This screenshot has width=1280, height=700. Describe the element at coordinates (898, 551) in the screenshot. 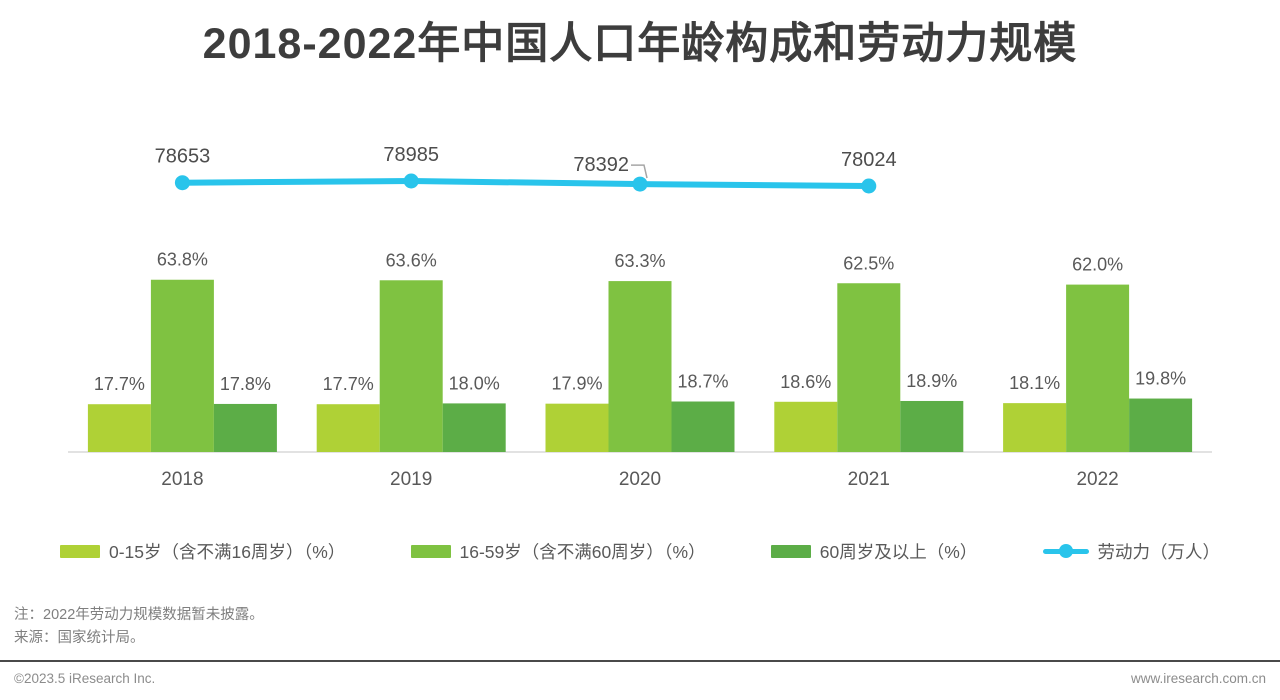

I see `legend-label: 60周岁及以上（%）` at that location.